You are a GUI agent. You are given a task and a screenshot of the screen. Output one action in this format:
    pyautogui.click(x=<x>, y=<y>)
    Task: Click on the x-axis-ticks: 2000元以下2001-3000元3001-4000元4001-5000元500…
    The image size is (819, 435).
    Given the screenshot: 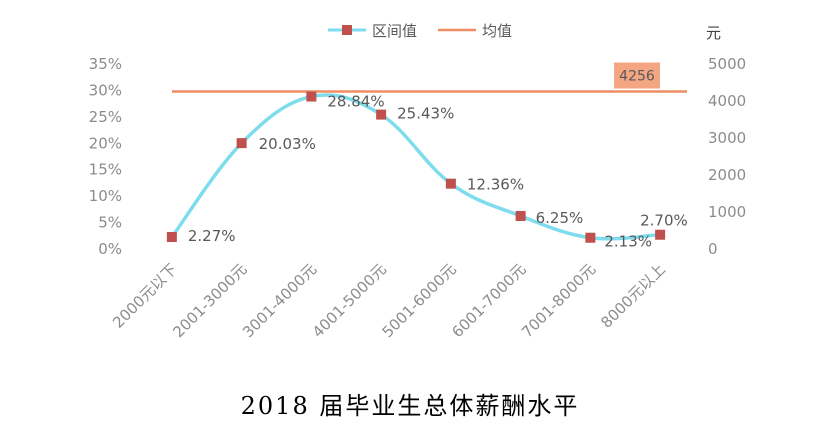 What is the action you would take?
    pyautogui.click(x=389, y=300)
    